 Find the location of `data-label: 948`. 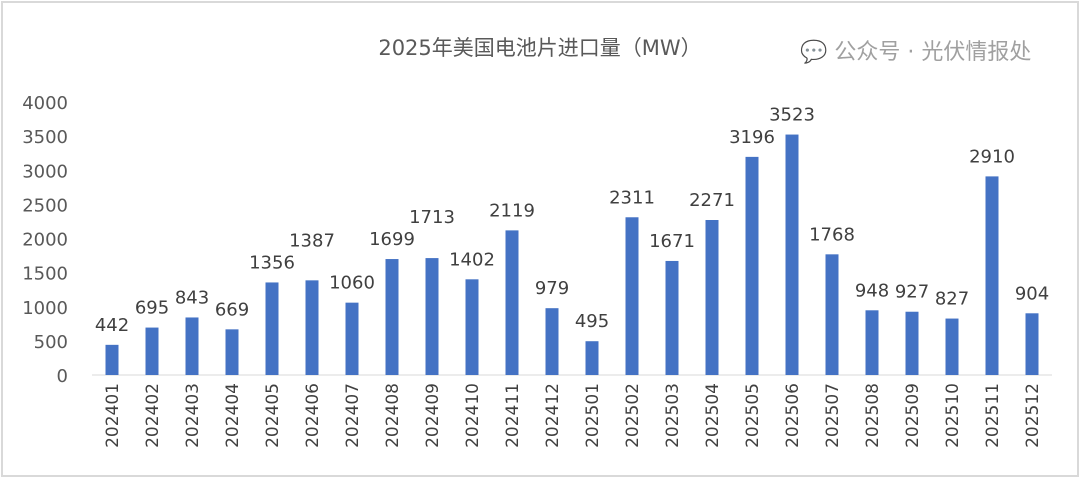

data-label: 948 is located at coordinates (872, 290).